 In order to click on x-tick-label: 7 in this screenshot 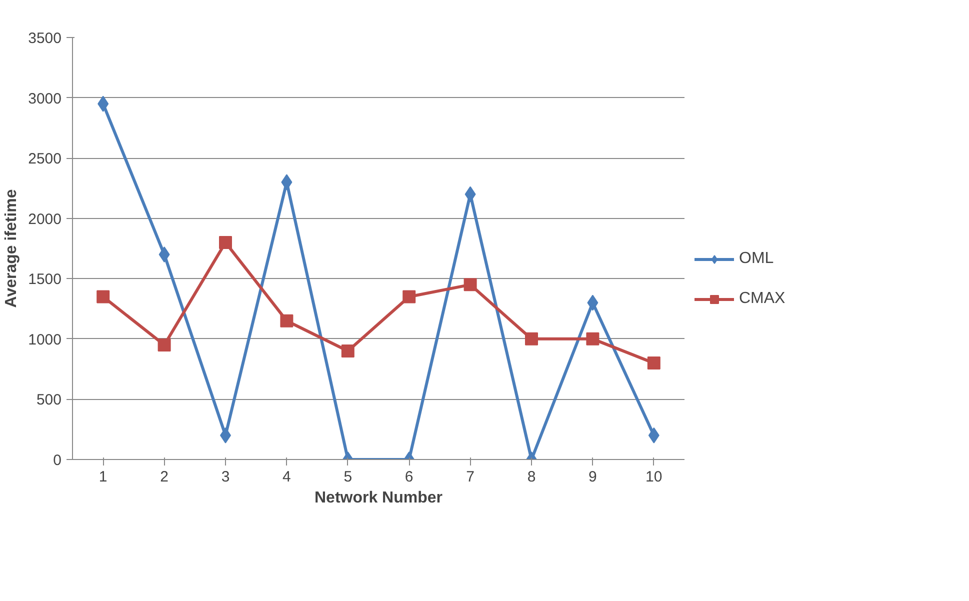, I will do `click(470, 477)`.